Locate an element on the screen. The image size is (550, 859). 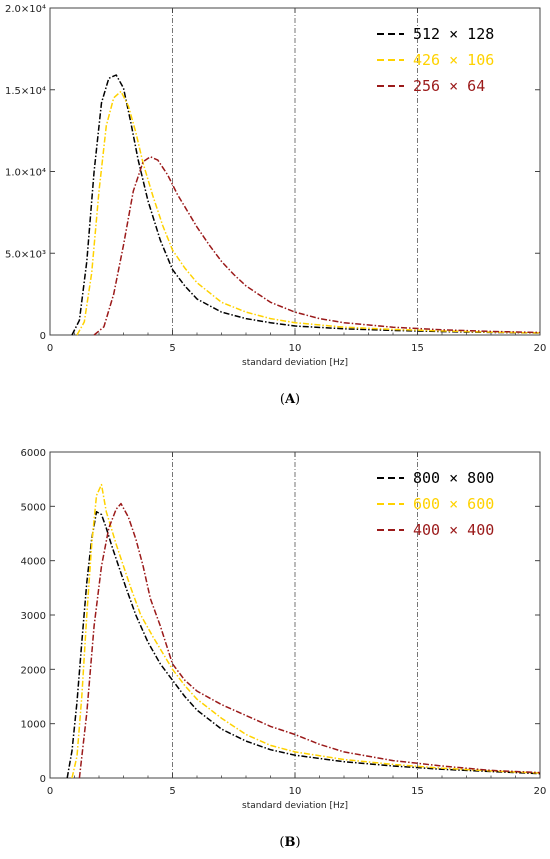
y-tick-label: 2.0×10⁴ is located at coordinates (25, 9).